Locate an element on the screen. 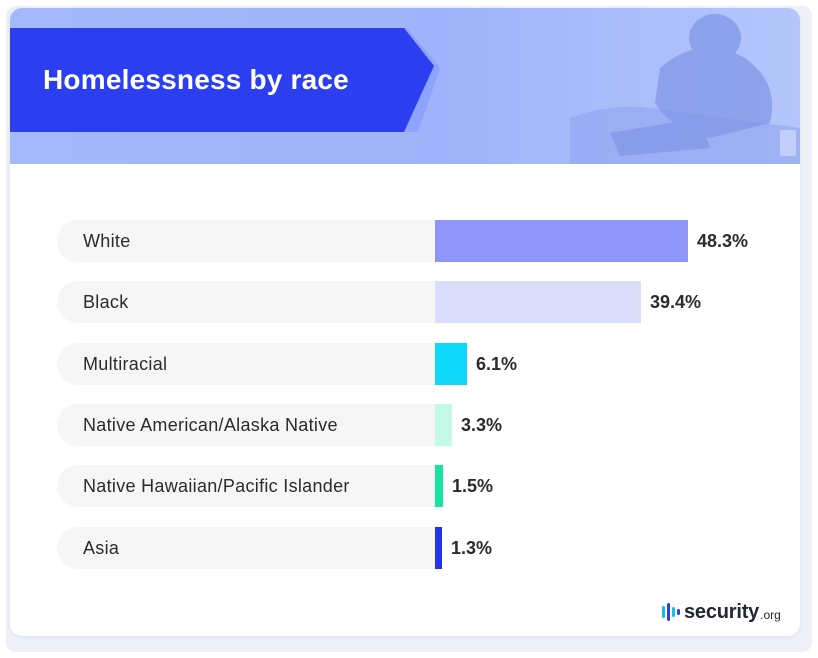 This screenshot has width=818, height=658. brand-logo: security .org is located at coordinates (721, 612).